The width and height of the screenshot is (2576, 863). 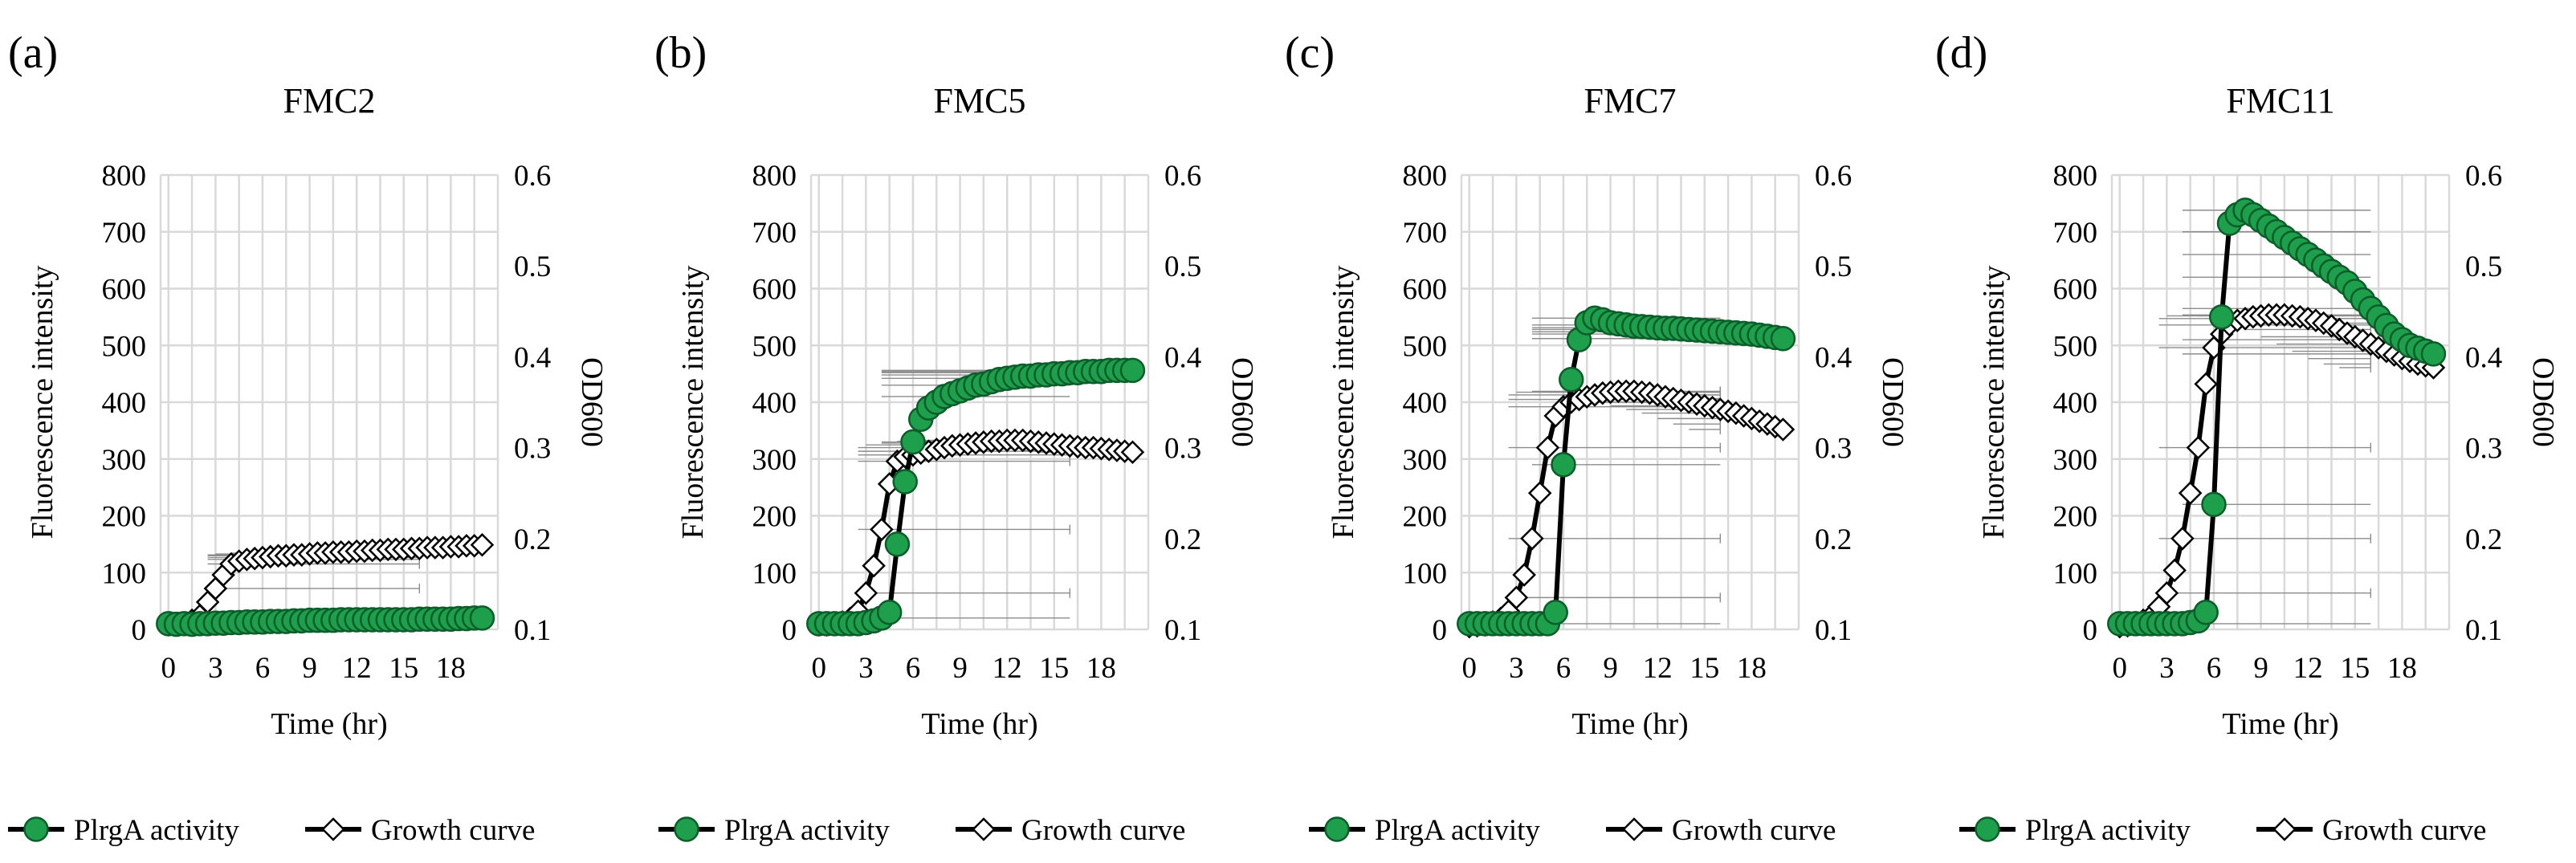 I want to click on panel-letter: (a), so click(x=33, y=53).